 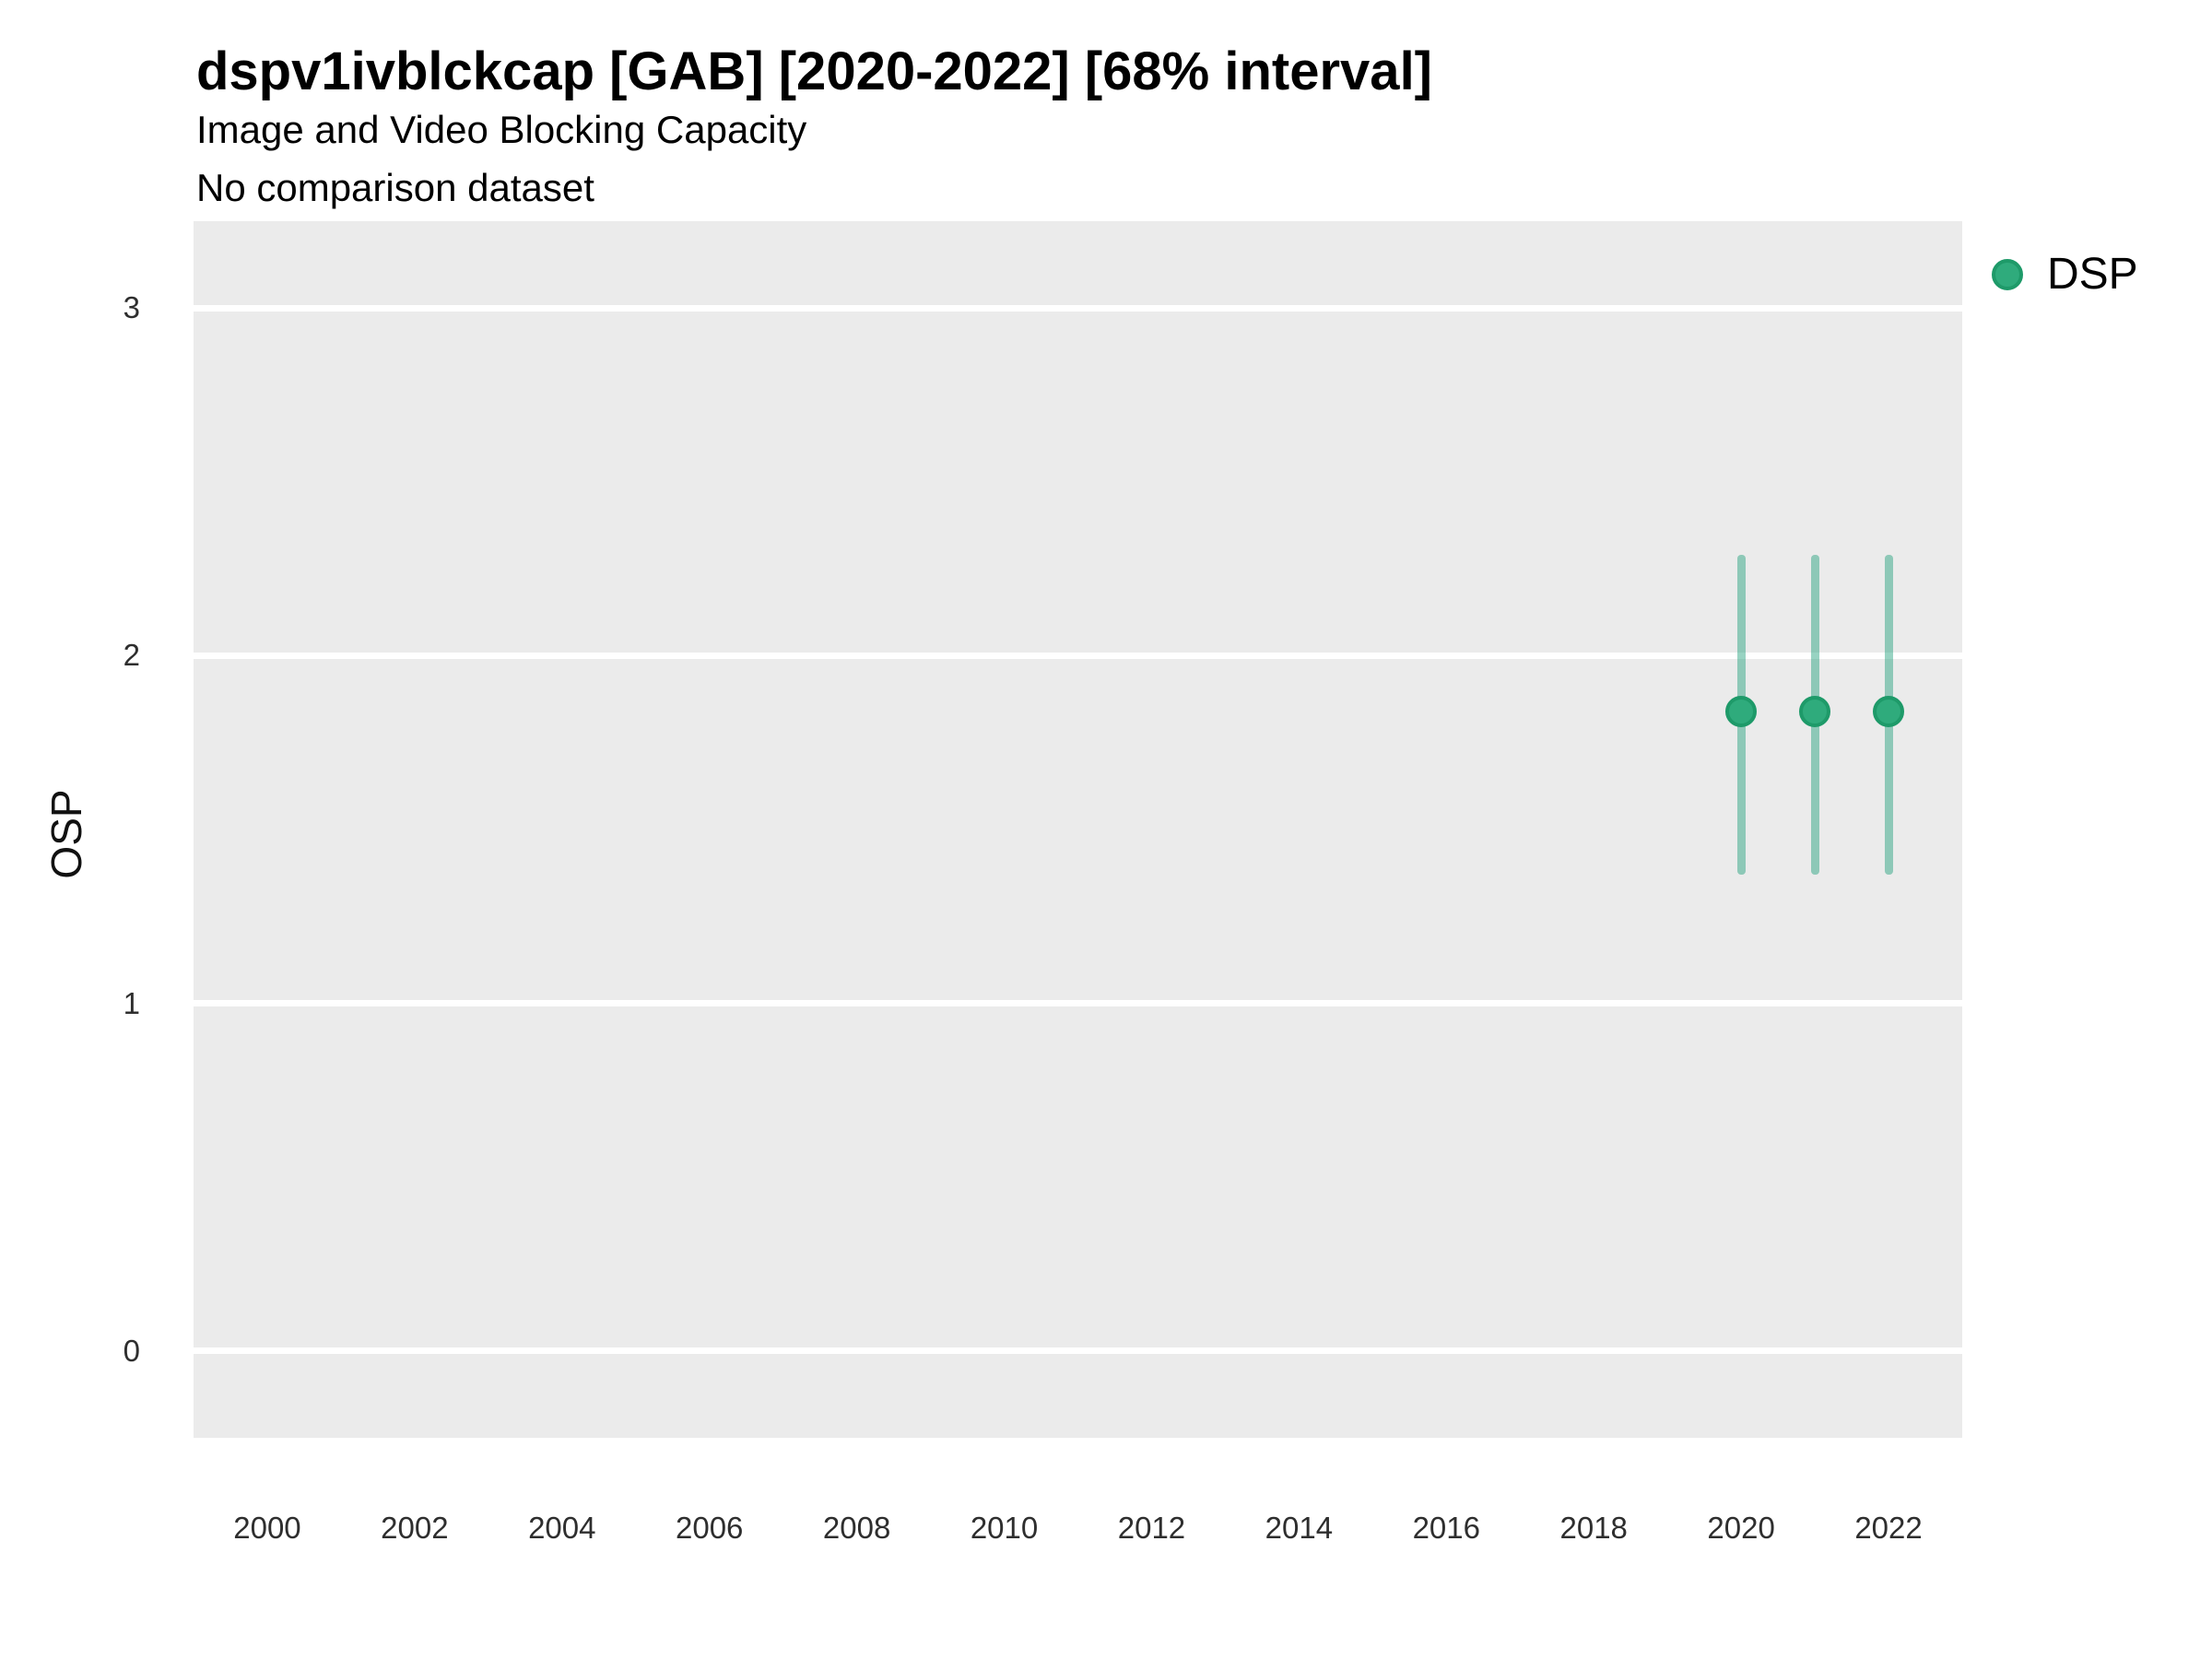 I want to click on data-point-2021, so click(x=1815, y=711).